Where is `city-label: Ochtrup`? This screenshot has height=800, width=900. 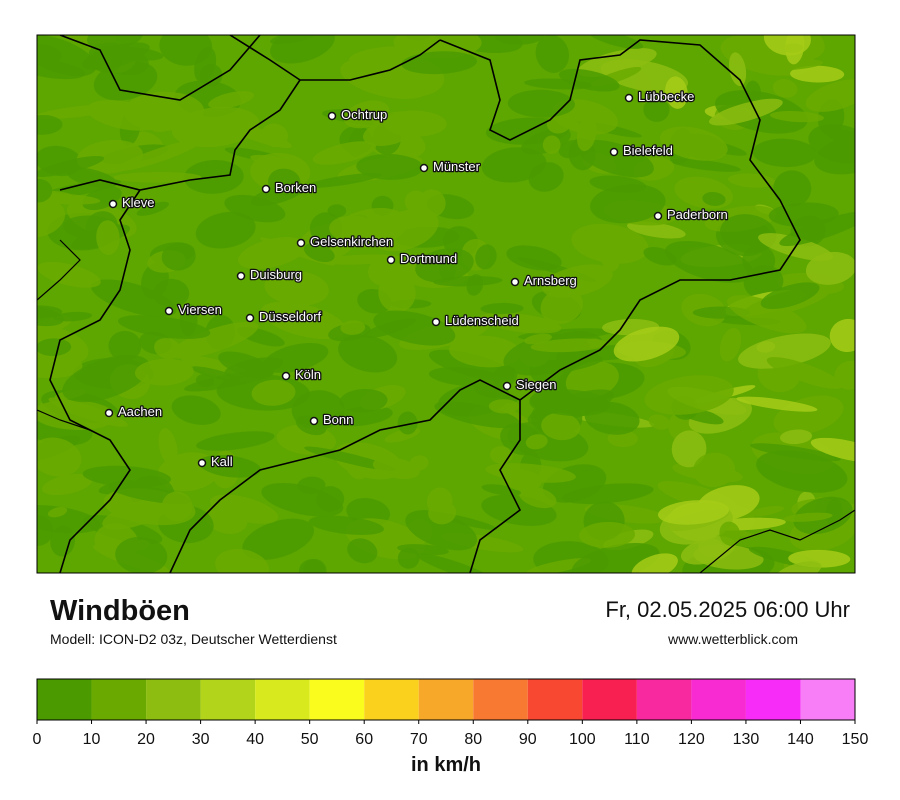
city-label: Ochtrup is located at coordinates (364, 114).